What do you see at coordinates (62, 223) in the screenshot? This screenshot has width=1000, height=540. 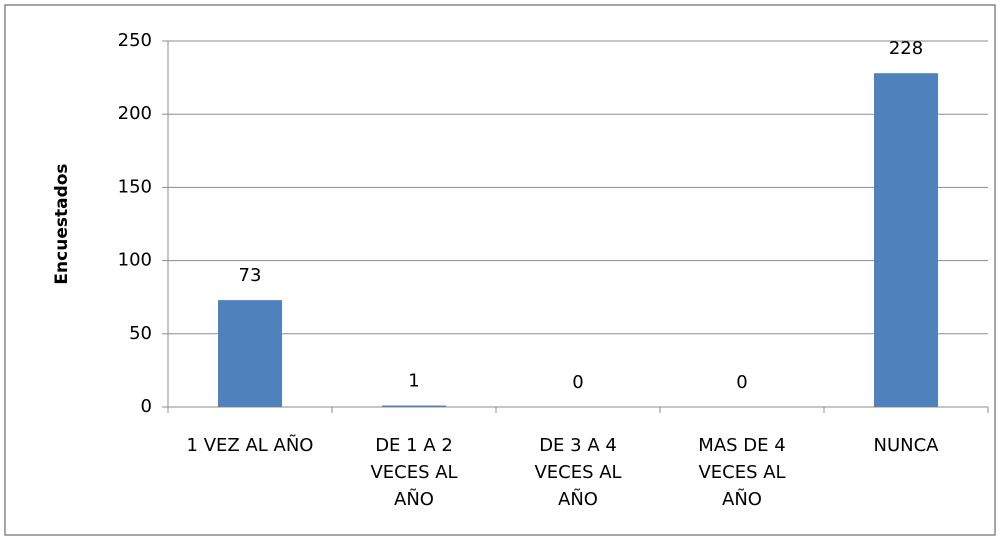 I see `y-axis-label: Encuestados` at bounding box center [62, 223].